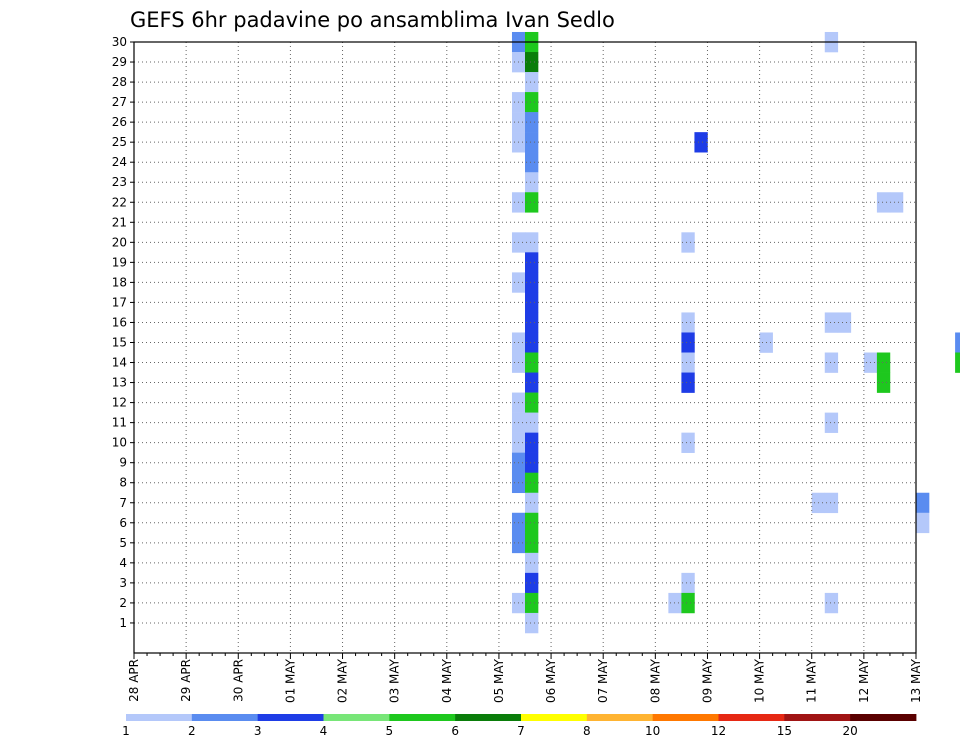 The image size is (960, 742). I want to click on y-tick-label: 12, so click(119, 403).